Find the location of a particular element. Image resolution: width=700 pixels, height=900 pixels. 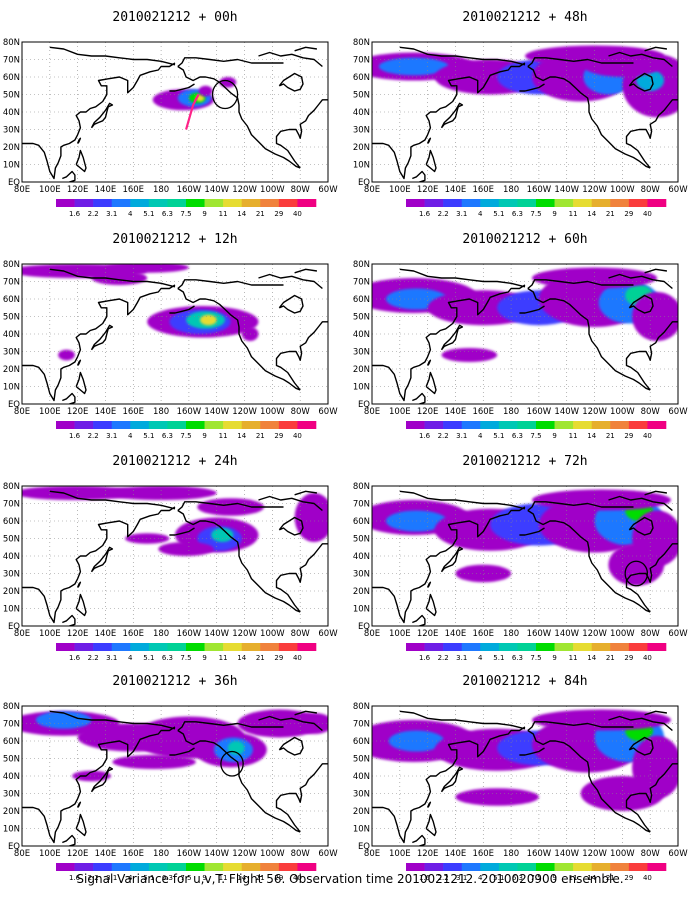

panel-title: 2010021212 + 72h is located at coordinates (525, 461).